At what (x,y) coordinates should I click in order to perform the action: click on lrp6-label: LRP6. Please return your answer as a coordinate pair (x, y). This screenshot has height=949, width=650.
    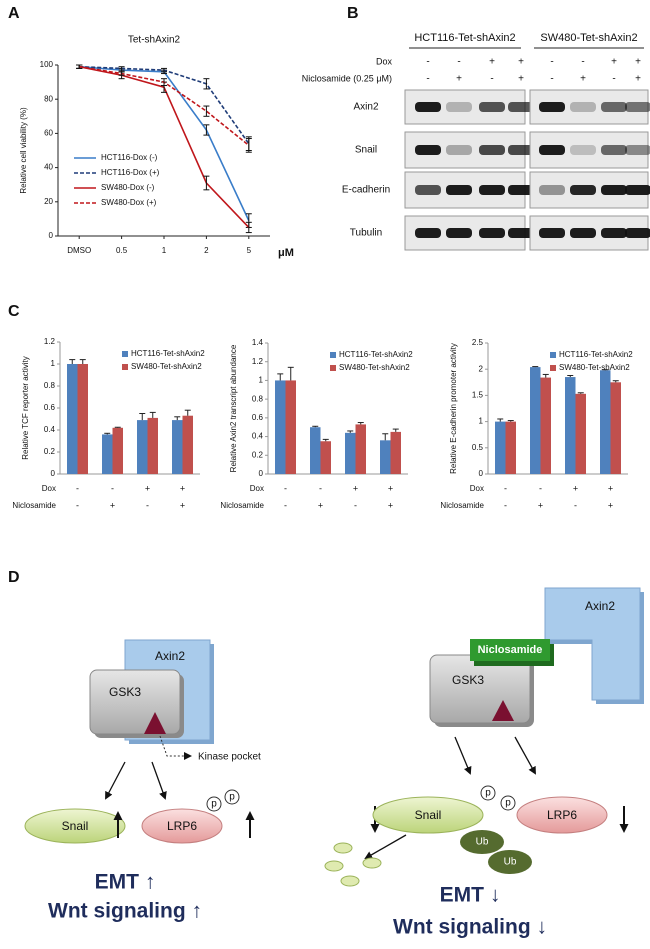
    Looking at the image, I should click on (182, 826).